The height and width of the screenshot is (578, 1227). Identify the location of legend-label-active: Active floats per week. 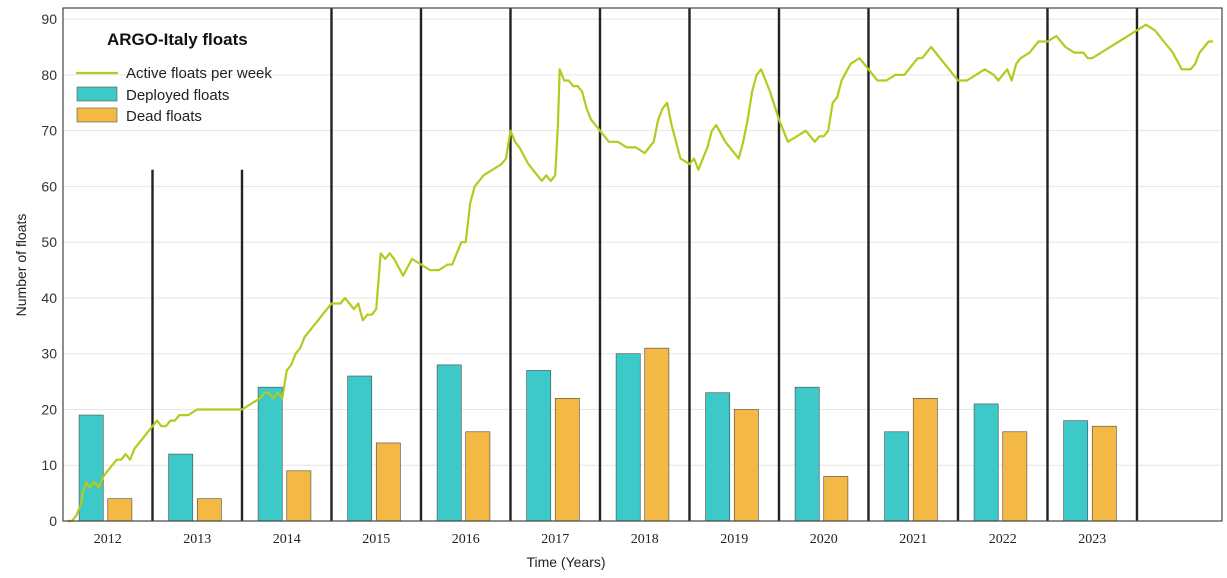
(199, 73).